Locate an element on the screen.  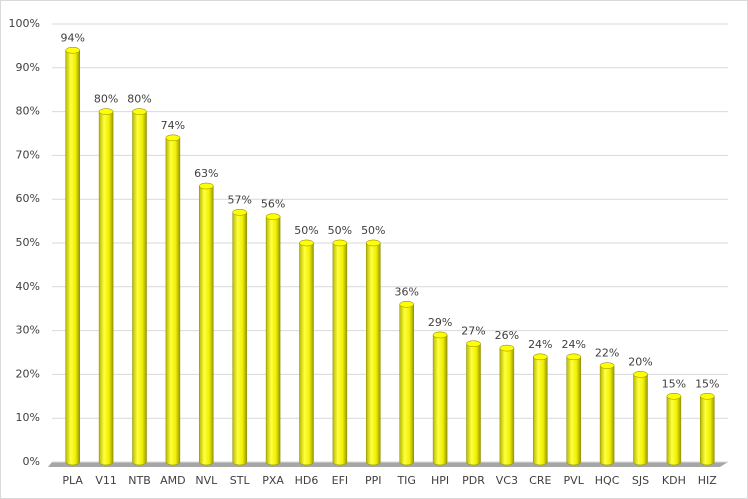
x-tick-label: HQC is located at coordinates (607, 480).